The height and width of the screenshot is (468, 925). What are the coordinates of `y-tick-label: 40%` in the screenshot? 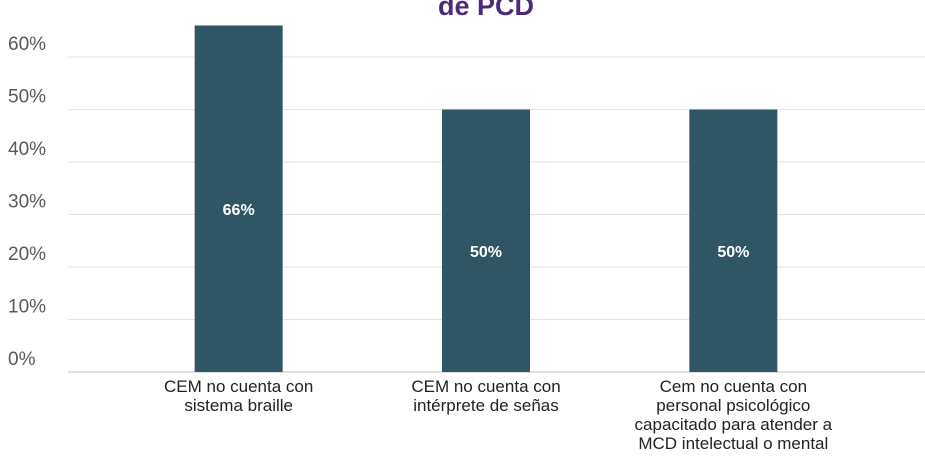 It's located at (27, 149).